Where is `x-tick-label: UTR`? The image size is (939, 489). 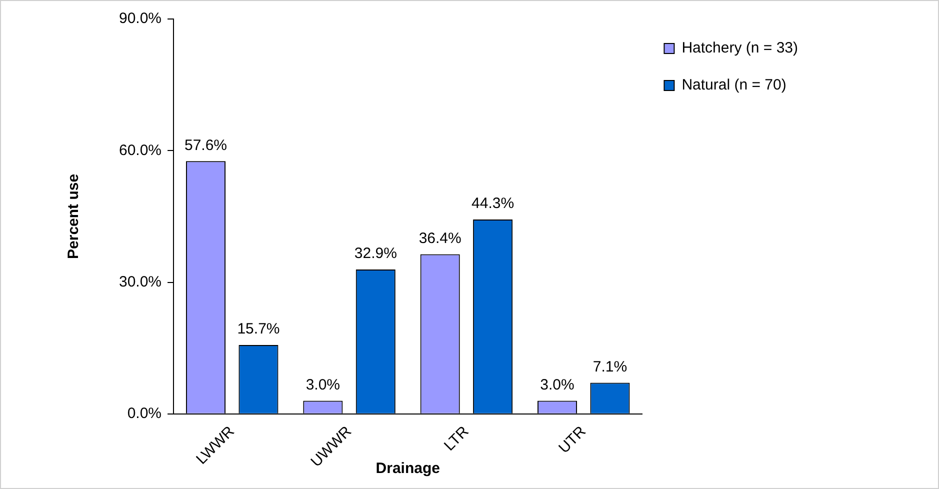 x-tick-label: UTR is located at coordinates (573, 439).